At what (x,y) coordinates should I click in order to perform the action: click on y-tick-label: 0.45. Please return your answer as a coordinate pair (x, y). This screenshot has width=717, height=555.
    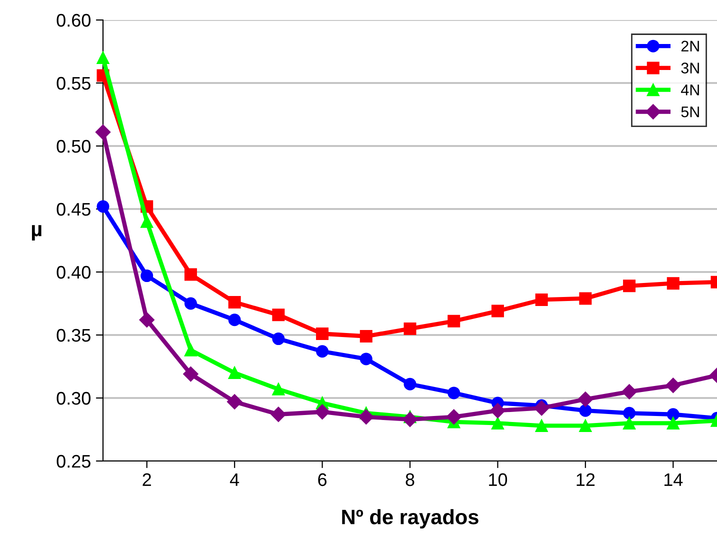
    Looking at the image, I should click on (73, 209).